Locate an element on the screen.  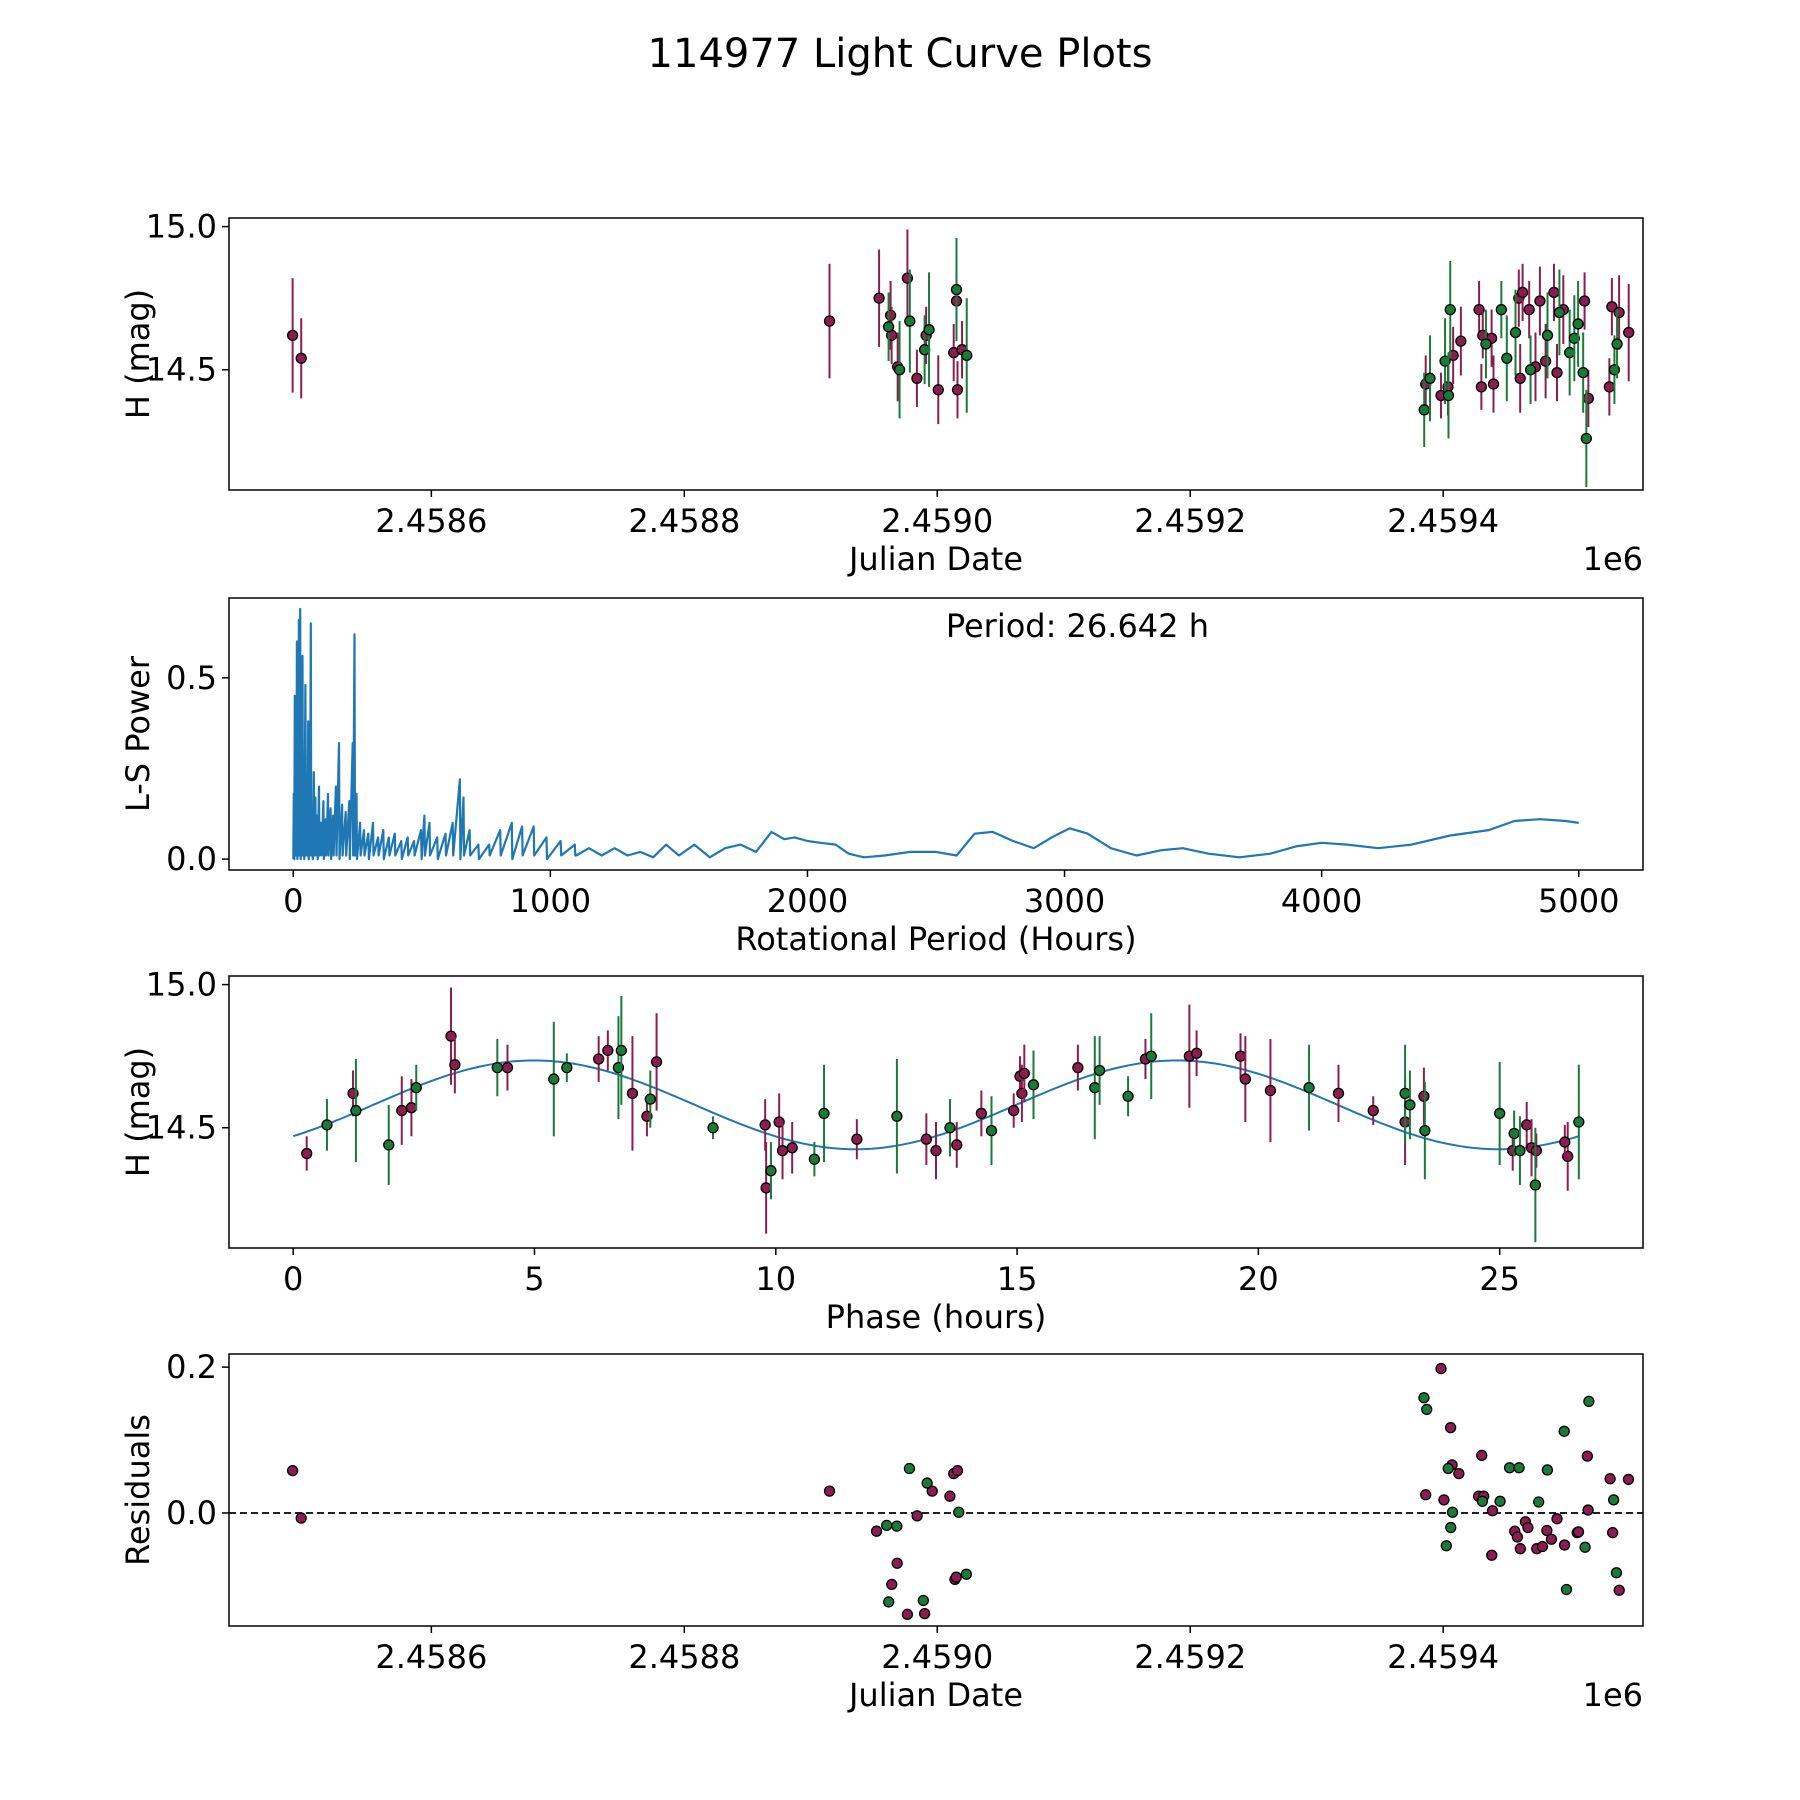
x-axis-label: Julian Date is located at coordinates (935, 1695).